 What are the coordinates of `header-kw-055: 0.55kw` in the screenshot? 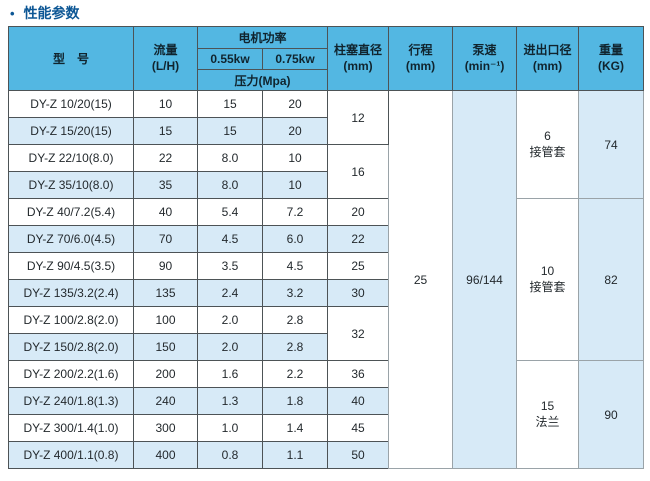 It's located at (230, 59).